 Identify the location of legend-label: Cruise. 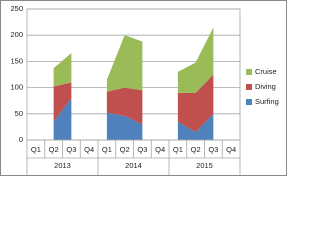
(266, 71).